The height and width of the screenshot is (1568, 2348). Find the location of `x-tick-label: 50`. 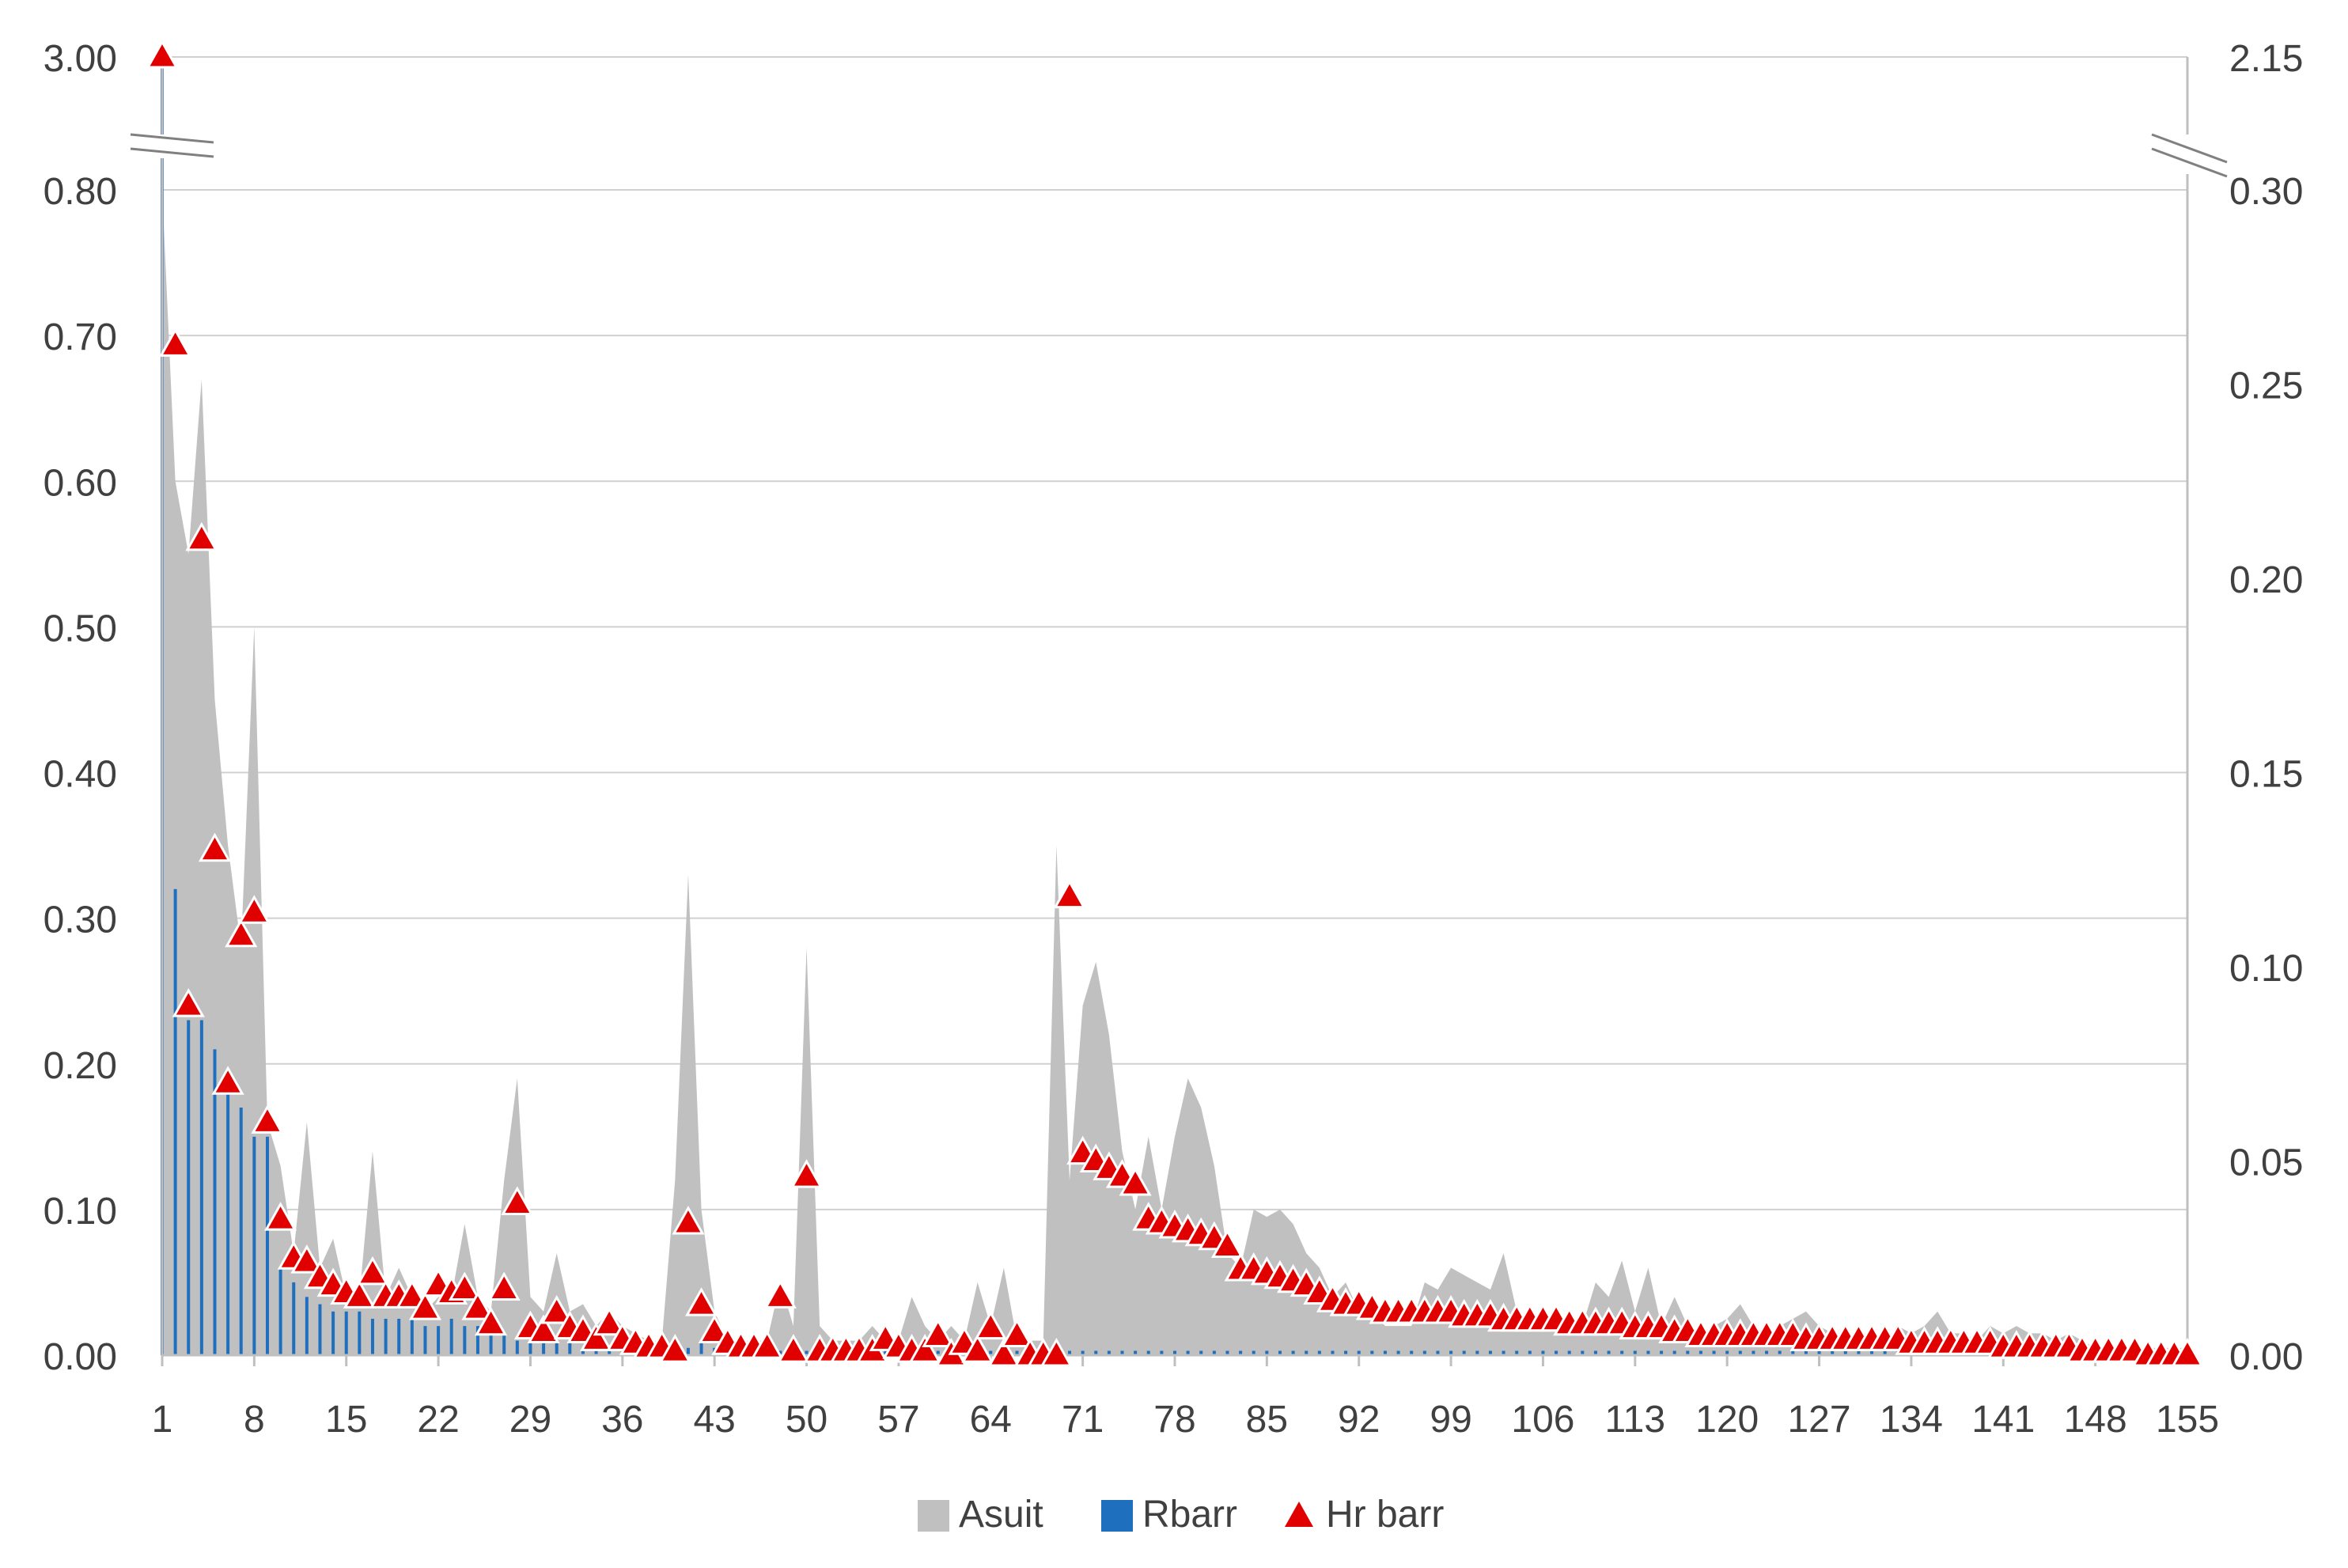

x-tick-label: 50 is located at coordinates (806, 1420).